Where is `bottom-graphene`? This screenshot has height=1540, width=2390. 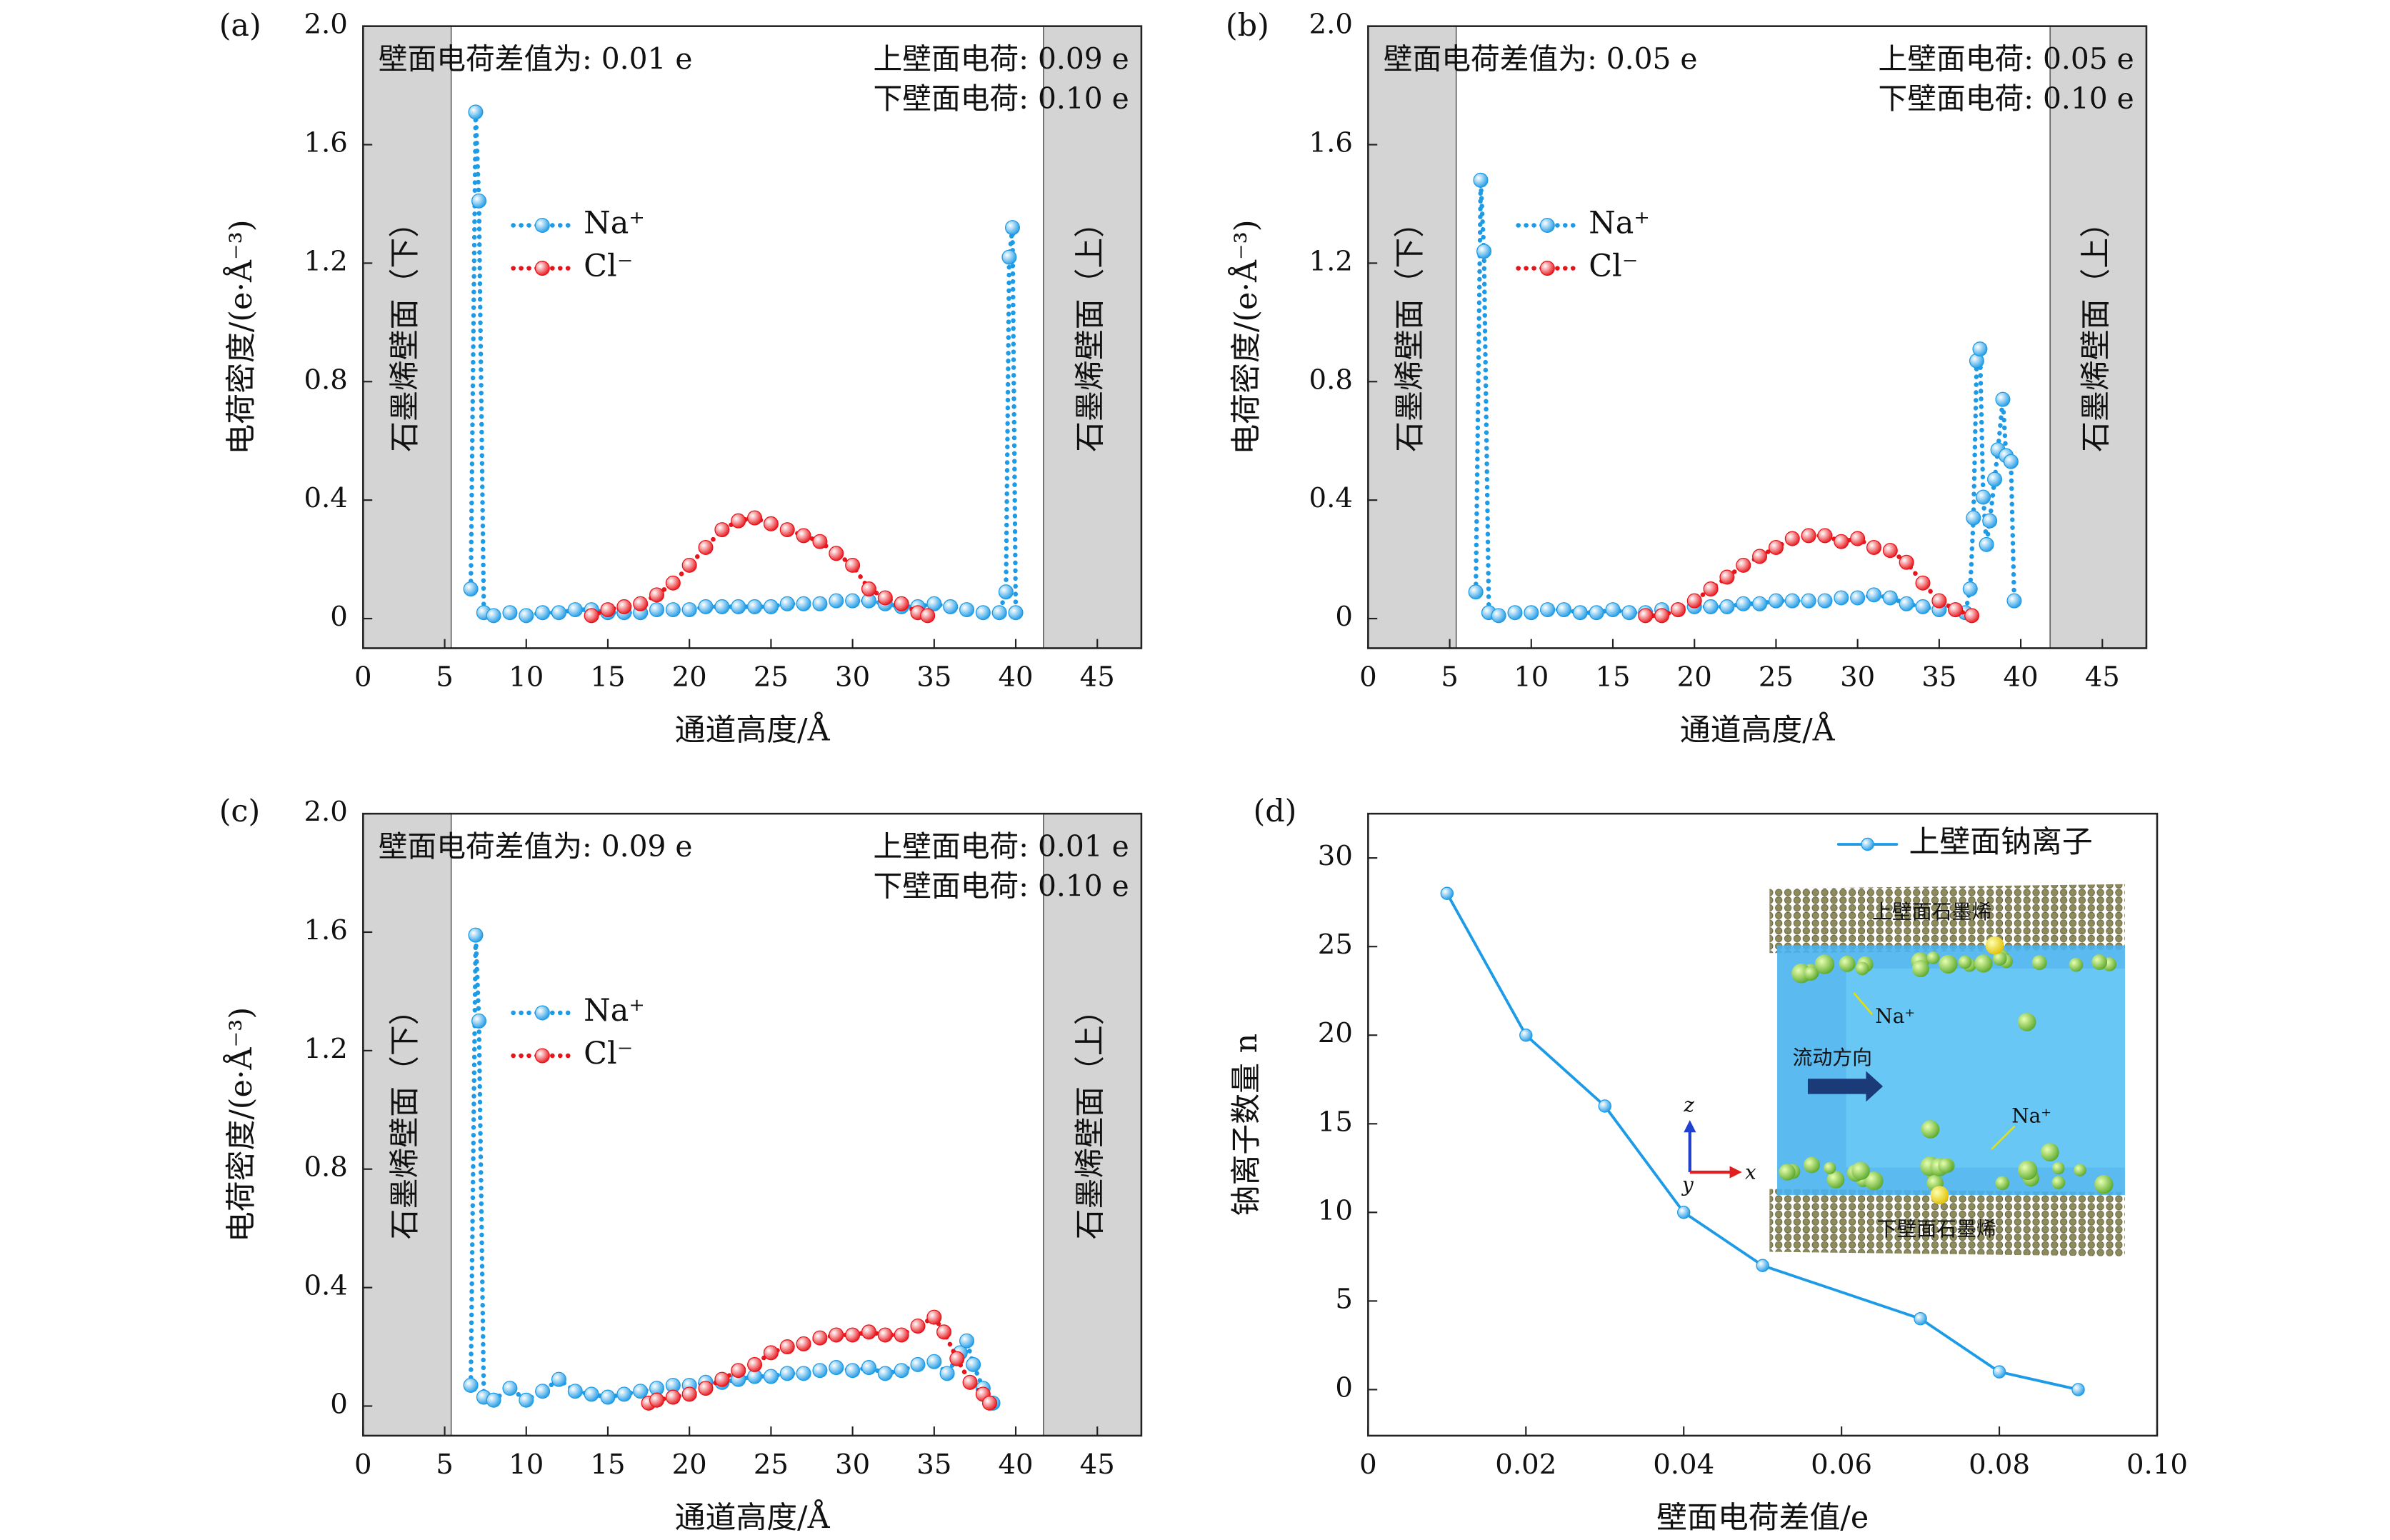 bottom-graphene is located at coordinates (1947, 1222).